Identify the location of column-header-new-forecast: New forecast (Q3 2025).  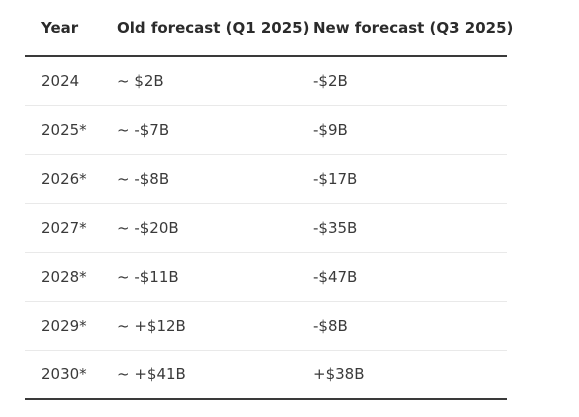
(405, 28).